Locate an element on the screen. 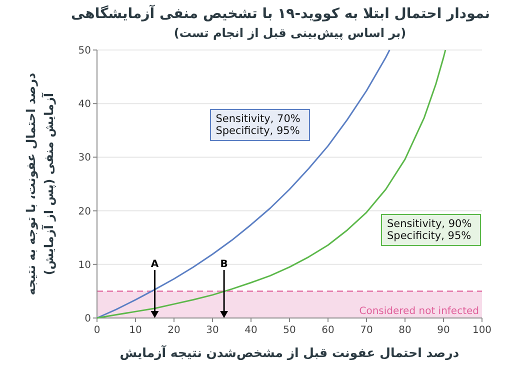 The image size is (507, 371). y-tick-label: 30 is located at coordinates (84, 158).